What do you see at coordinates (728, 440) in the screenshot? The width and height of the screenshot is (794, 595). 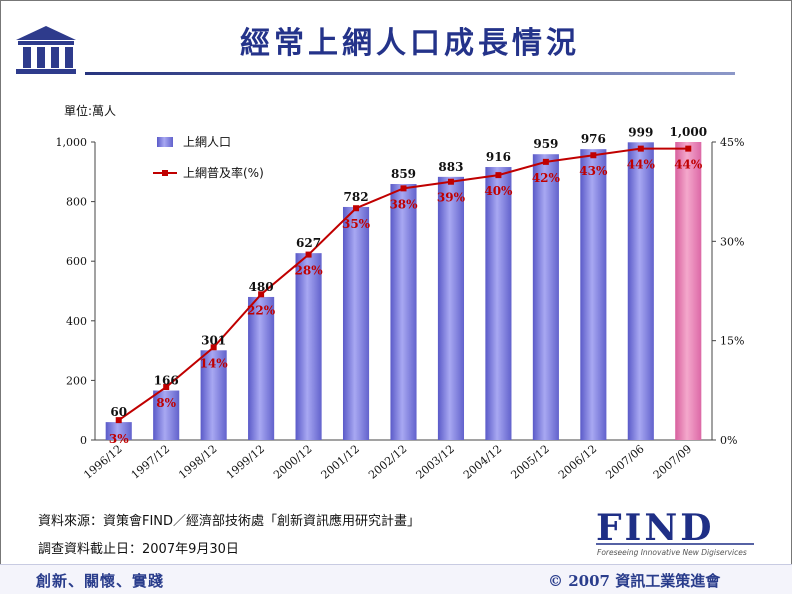 I see `right-tick-label: 0%` at bounding box center [728, 440].